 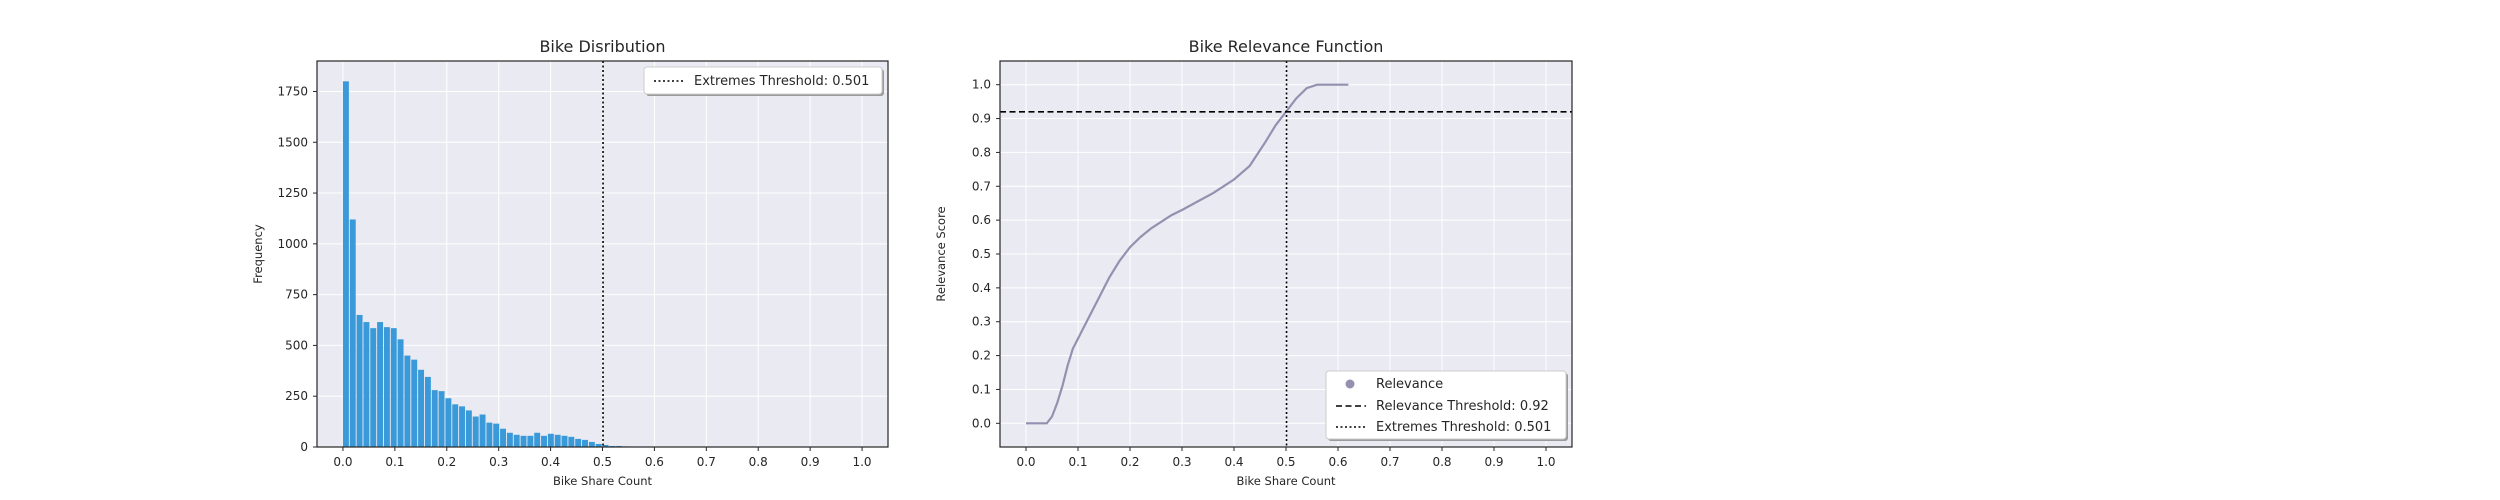 I want to click on y-tick-label: 250, so click(x=296, y=396).